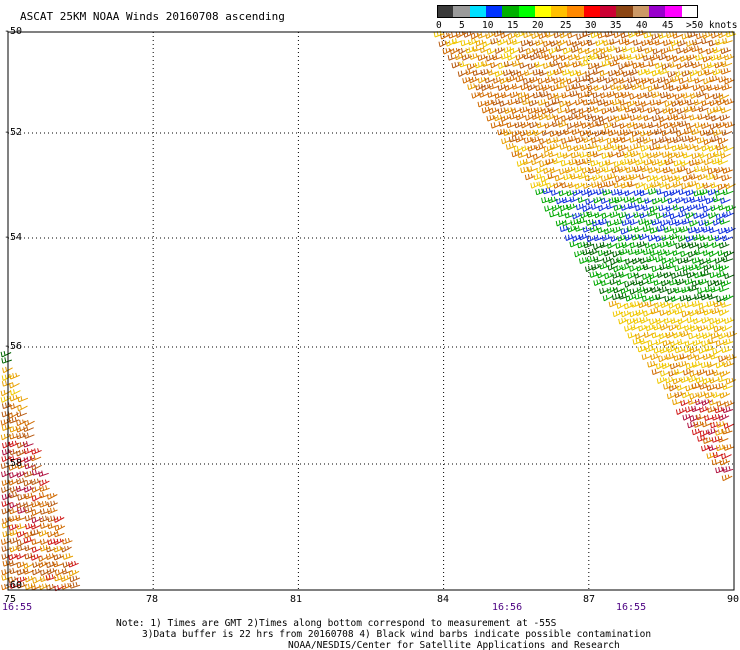 The height and width of the screenshot is (650, 740). What do you see at coordinates (631, 607) in the screenshot?
I see `time-label: 16:55` at bounding box center [631, 607].